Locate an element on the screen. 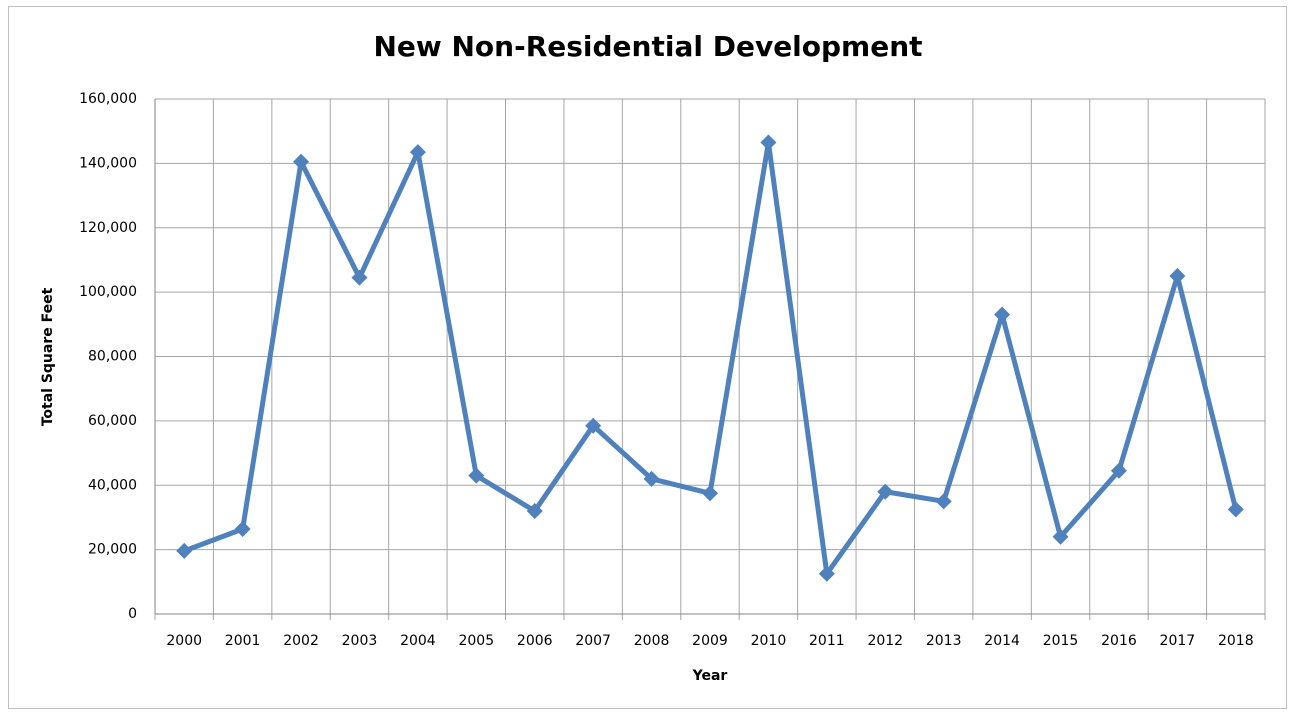 This screenshot has height=713, width=1293. x-tick-label: 2013 is located at coordinates (944, 641).